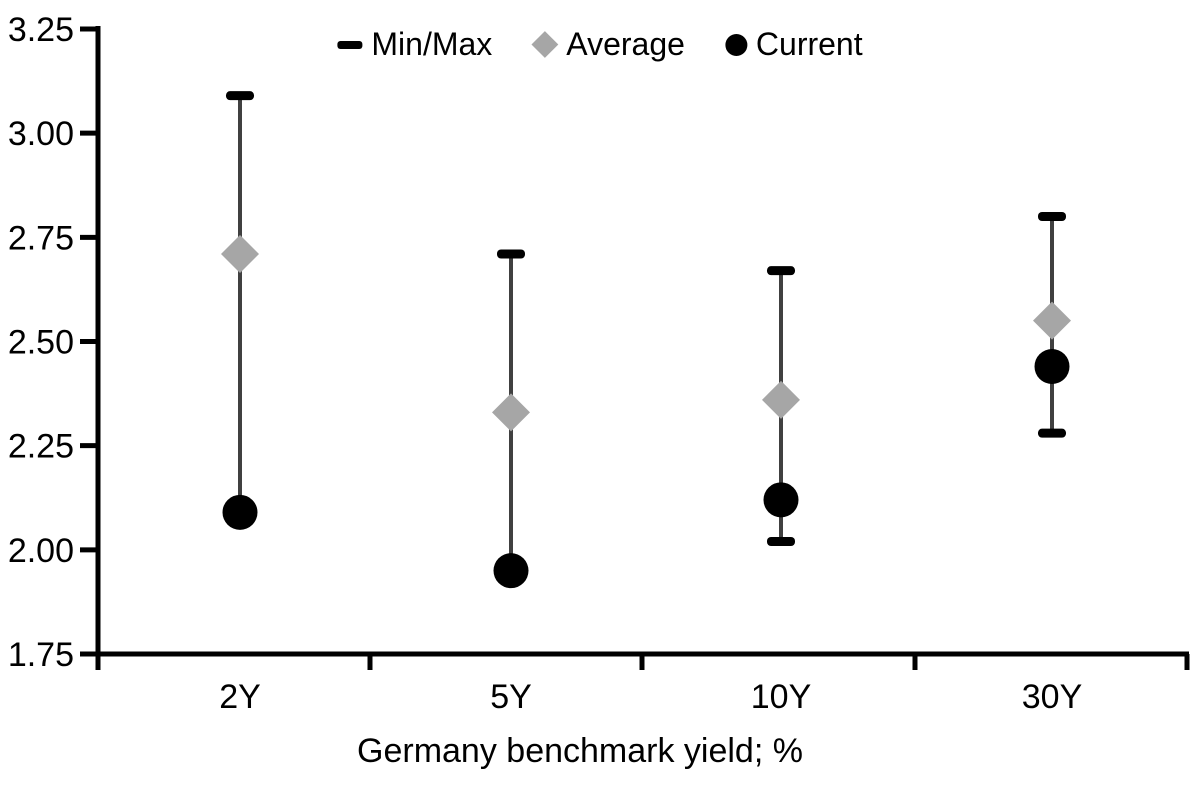 The height and width of the screenshot is (788, 1200). What do you see at coordinates (545, 44) in the screenshot?
I see `diamond-icon` at bounding box center [545, 44].